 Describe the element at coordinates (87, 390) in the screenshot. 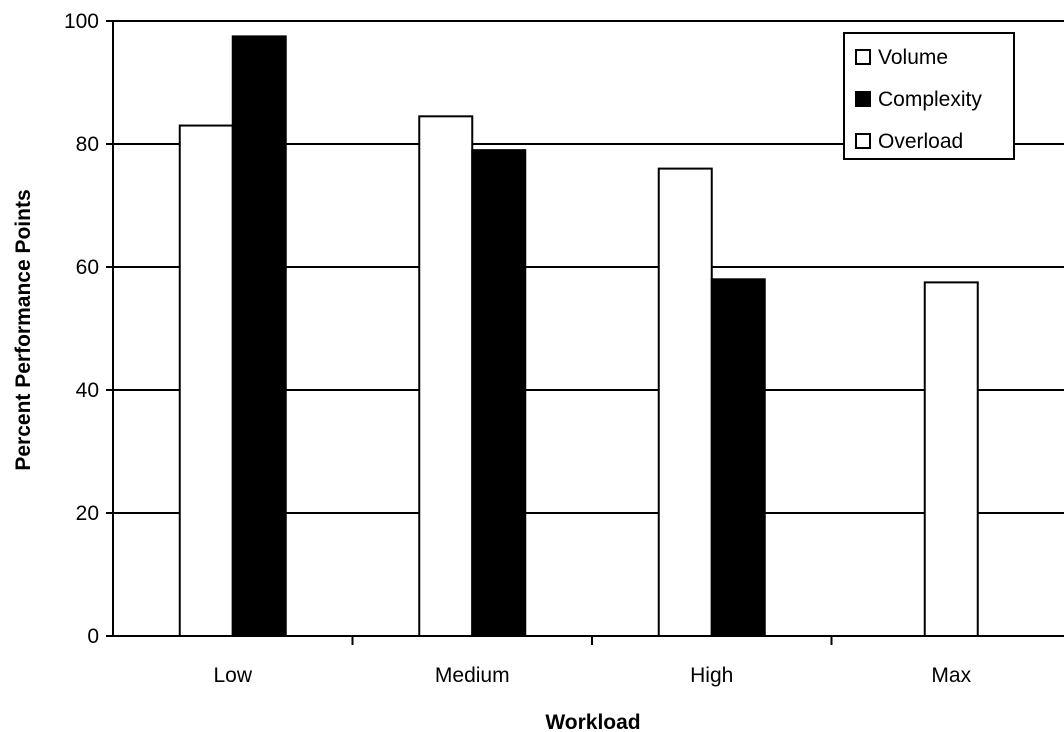

I see `y-tick-label: 40` at that location.